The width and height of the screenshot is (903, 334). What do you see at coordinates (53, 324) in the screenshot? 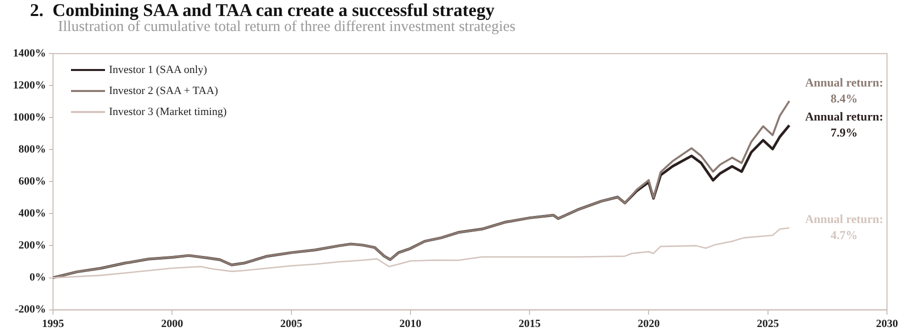
I see `x-tick-label: 1995` at bounding box center [53, 324].